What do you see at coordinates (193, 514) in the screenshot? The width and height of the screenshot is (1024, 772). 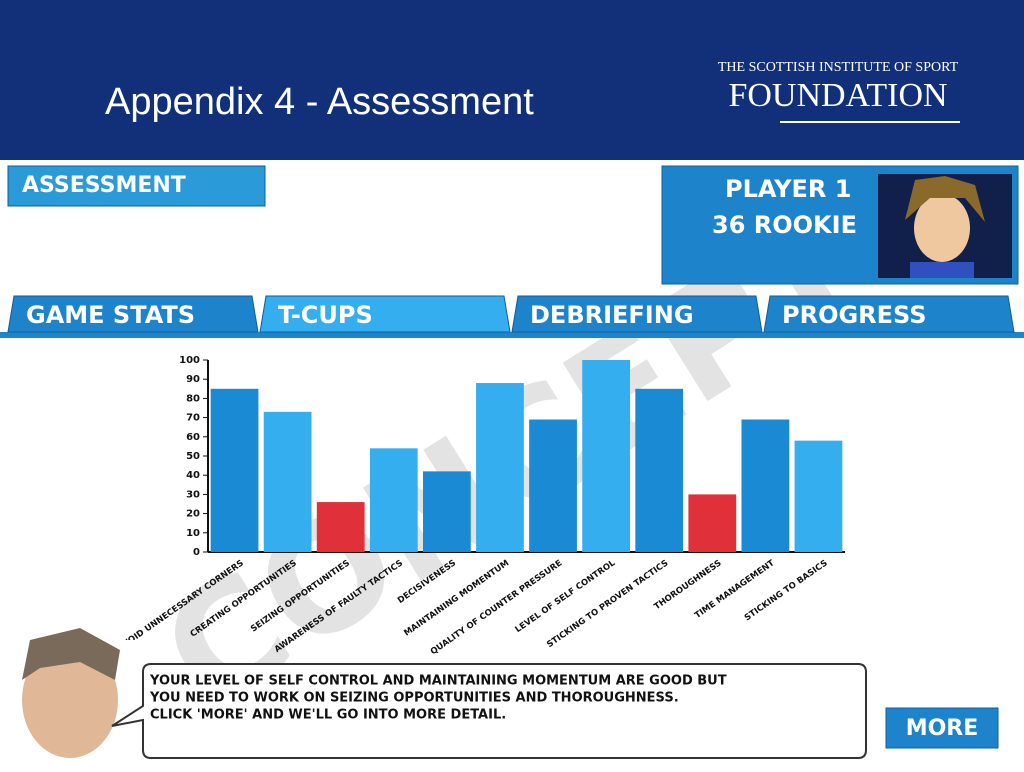 I see `y-tick-label: 20` at bounding box center [193, 514].